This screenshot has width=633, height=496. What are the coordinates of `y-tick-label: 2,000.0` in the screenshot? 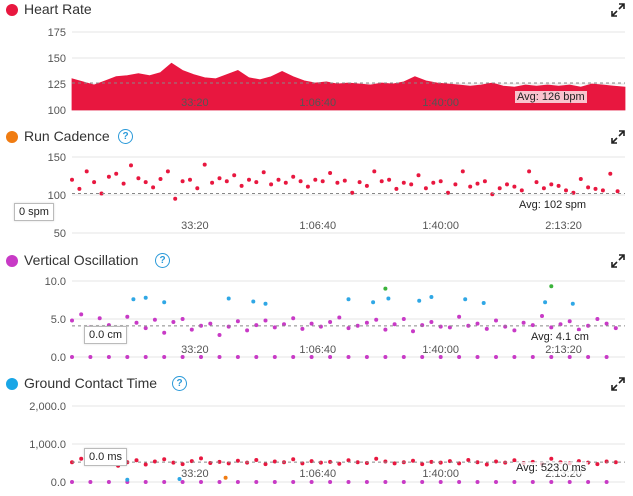 It's located at (47, 407).